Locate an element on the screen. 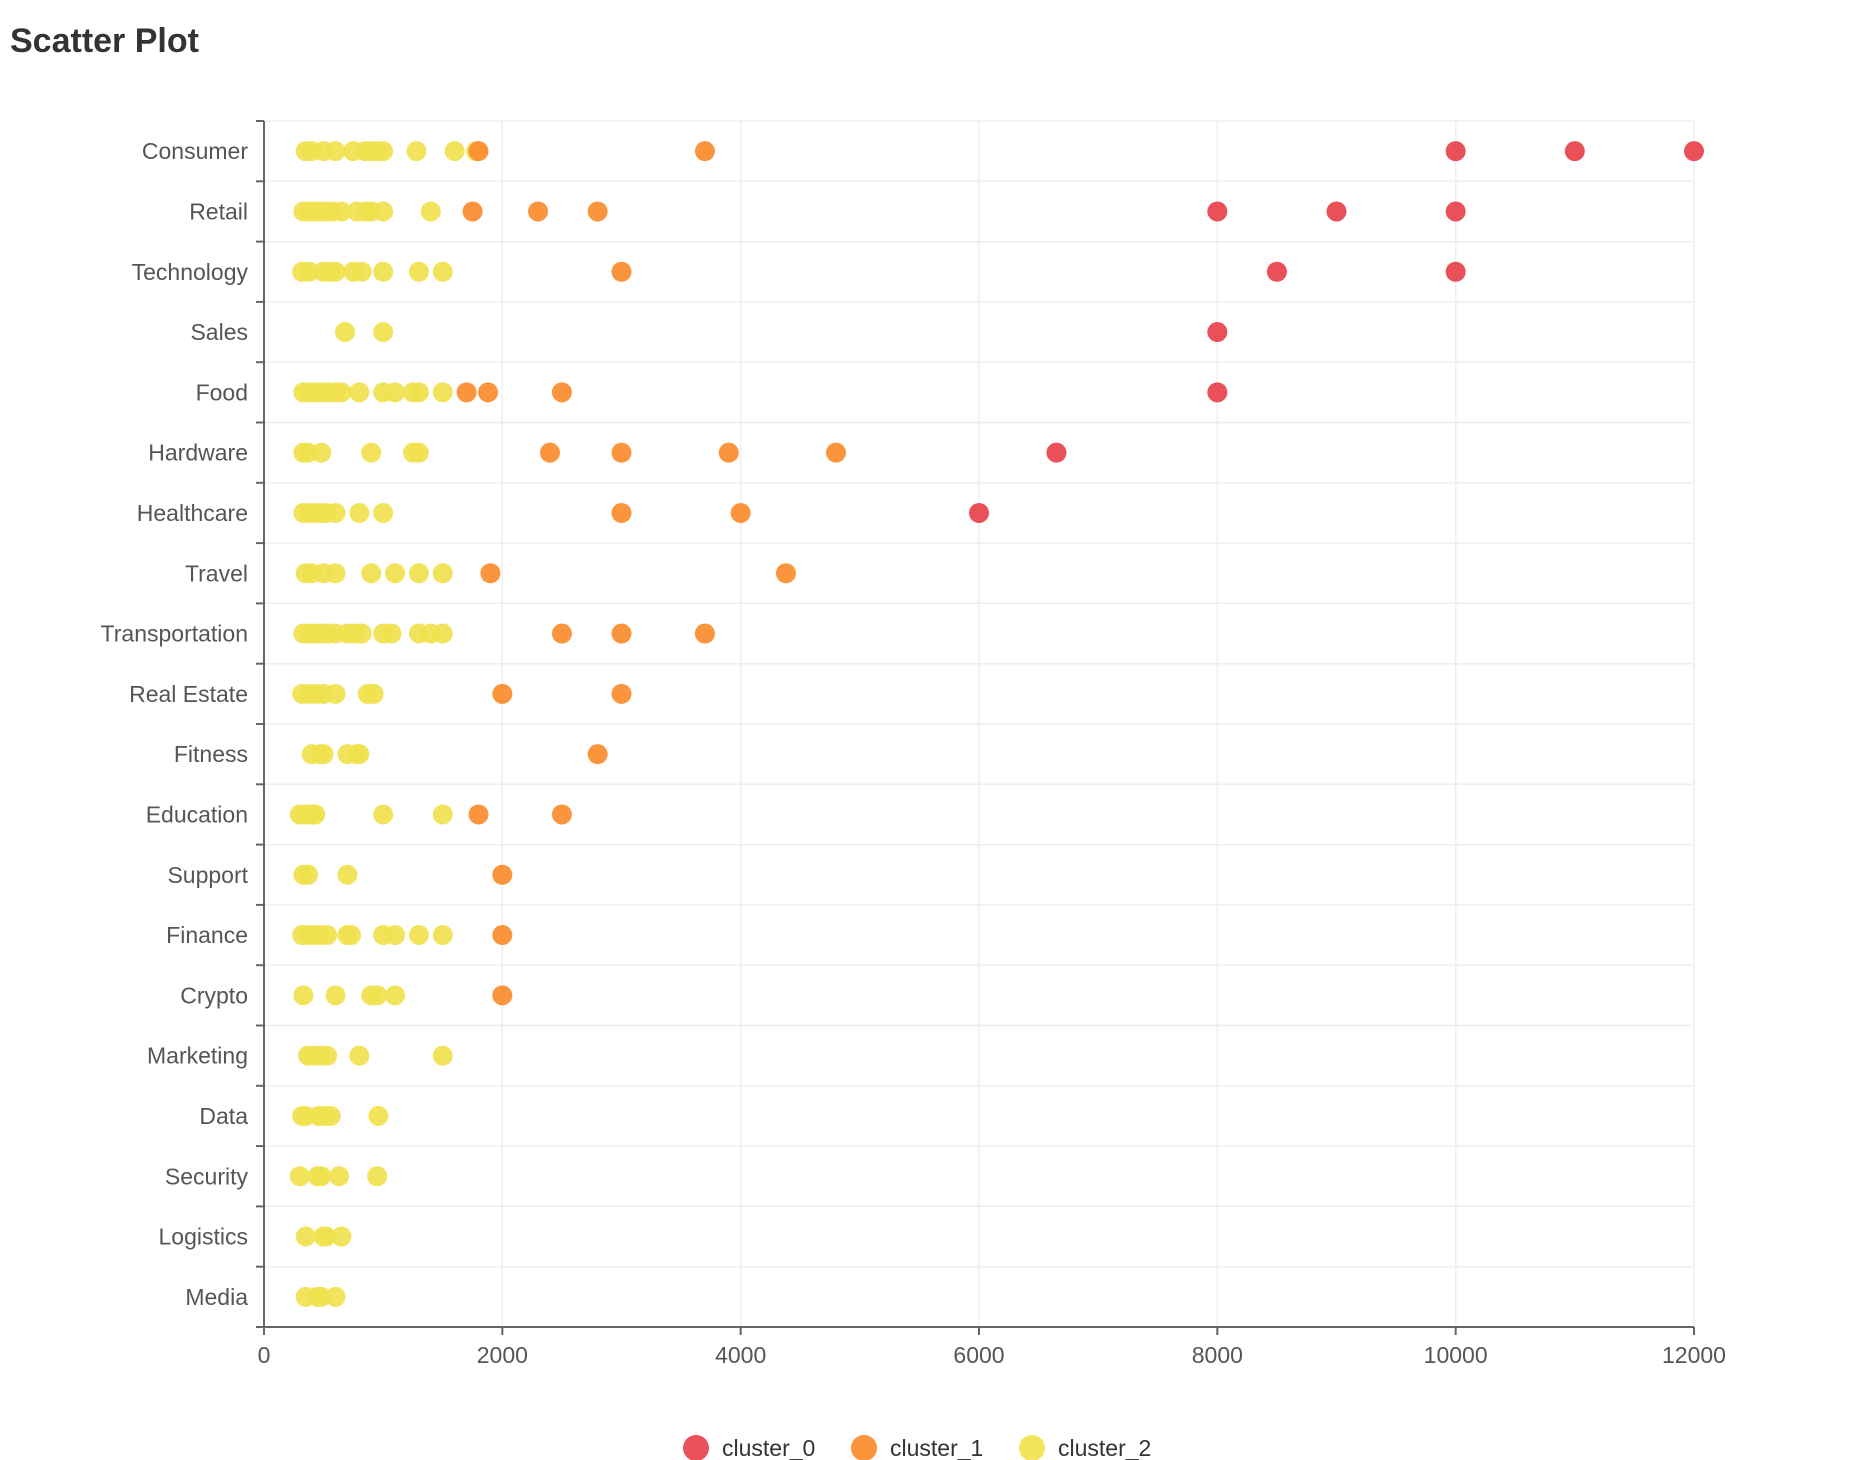 The width and height of the screenshot is (1872, 1460). x-tick-label: 10000 is located at coordinates (1456, 1355).